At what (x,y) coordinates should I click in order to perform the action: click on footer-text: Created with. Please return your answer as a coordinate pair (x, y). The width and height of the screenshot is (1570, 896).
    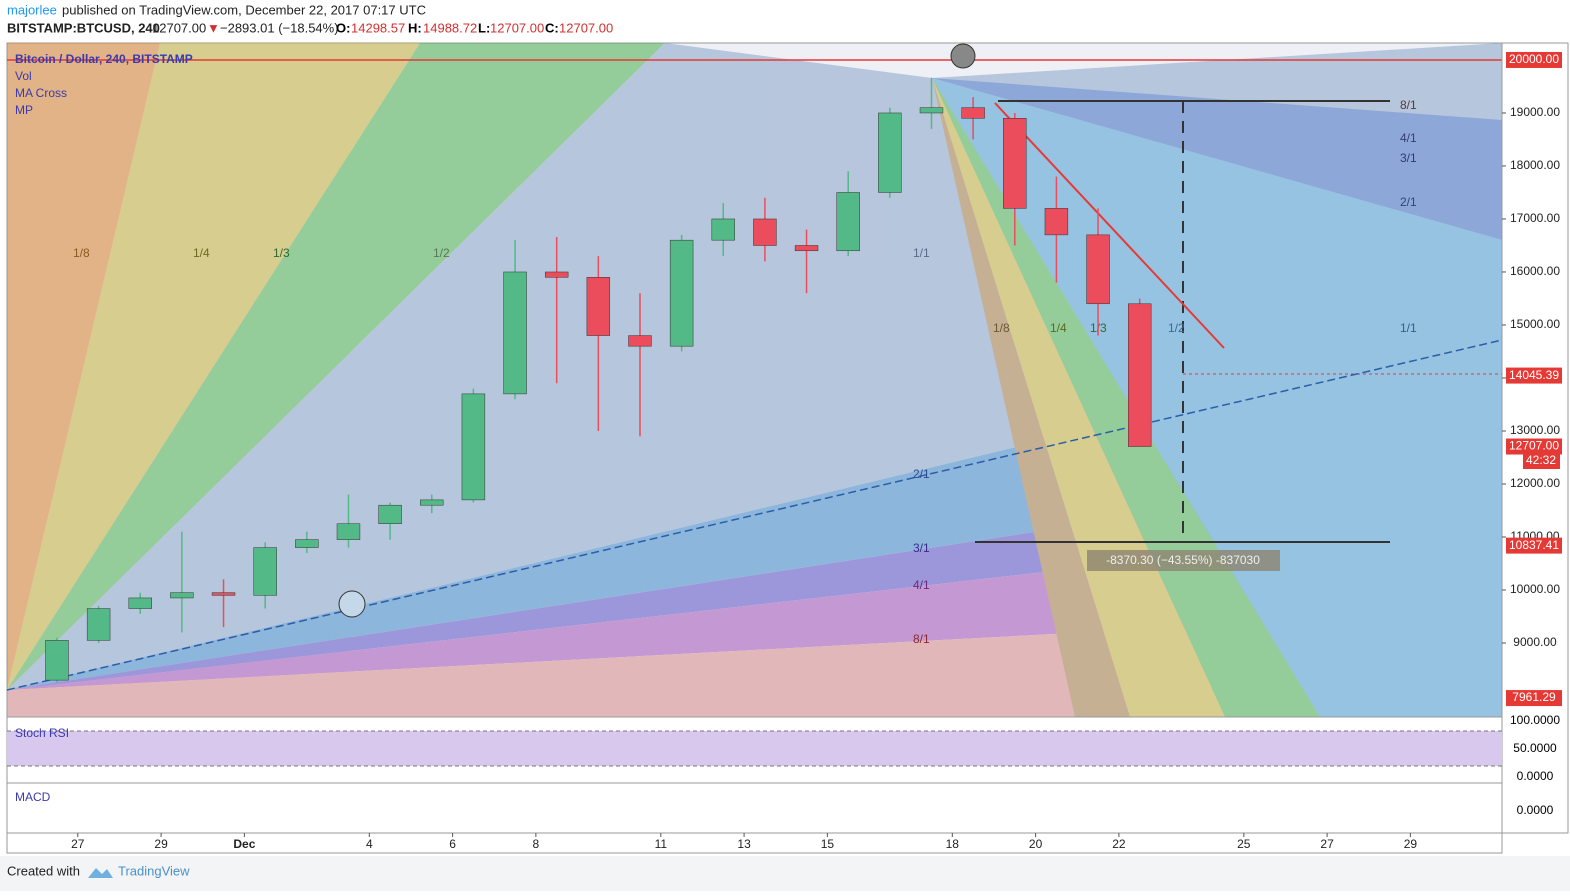
    Looking at the image, I should click on (43, 870).